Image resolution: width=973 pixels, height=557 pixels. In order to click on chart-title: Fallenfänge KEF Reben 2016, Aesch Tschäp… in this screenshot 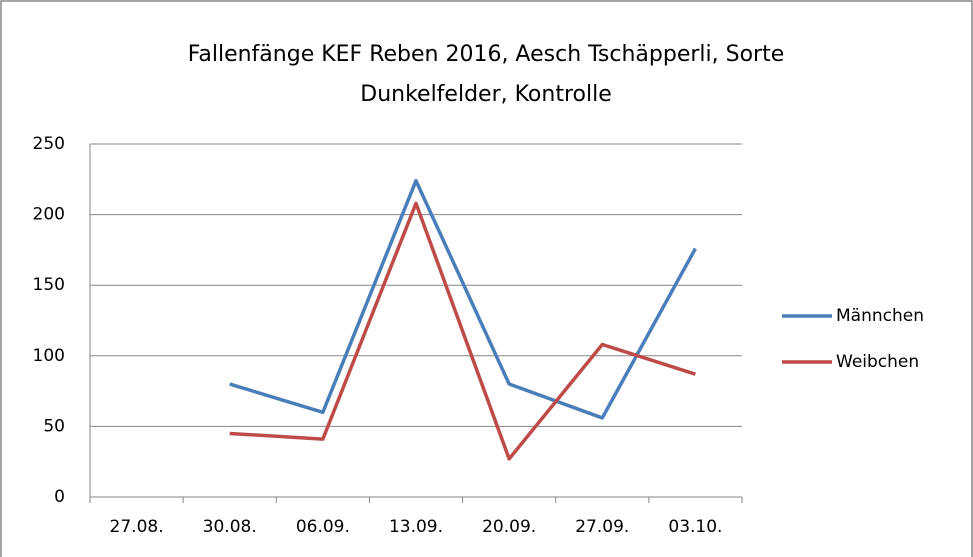, I will do `click(486, 54)`.